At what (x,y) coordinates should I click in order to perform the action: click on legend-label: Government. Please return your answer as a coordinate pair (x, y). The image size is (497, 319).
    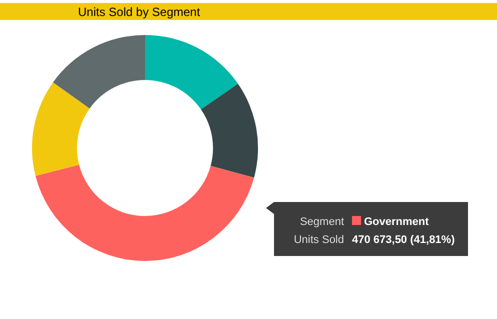
    Looking at the image, I should click on (397, 222).